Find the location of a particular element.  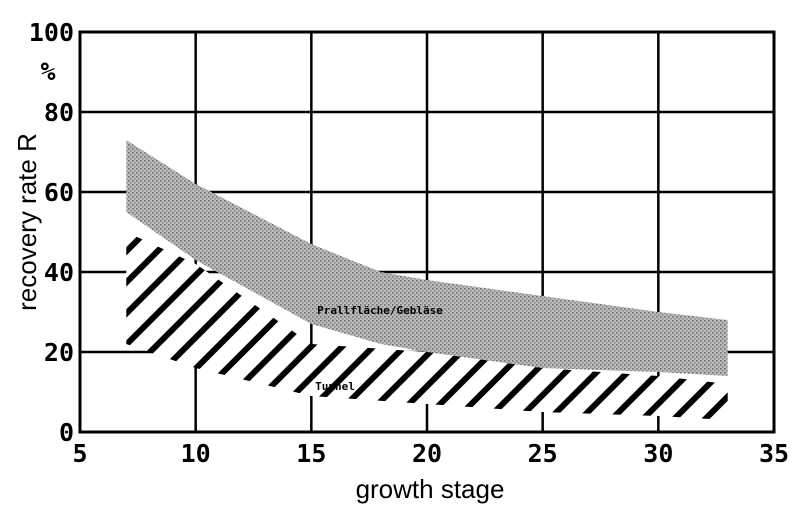

y-tick-label: 80 is located at coordinates (59, 112).